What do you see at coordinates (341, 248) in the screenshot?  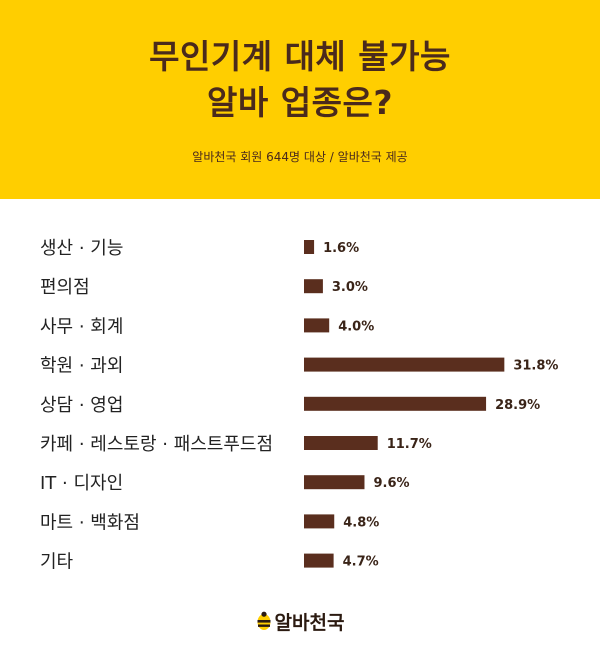 I see `value-label: 1.6%` at bounding box center [341, 248].